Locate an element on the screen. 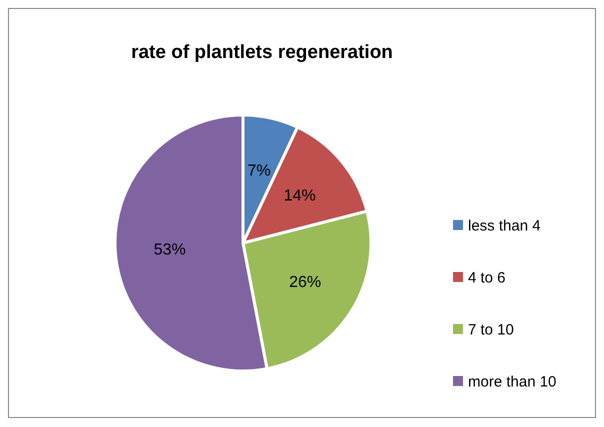 The height and width of the screenshot is (427, 604). legend-label: more than 10 is located at coordinates (512, 382).